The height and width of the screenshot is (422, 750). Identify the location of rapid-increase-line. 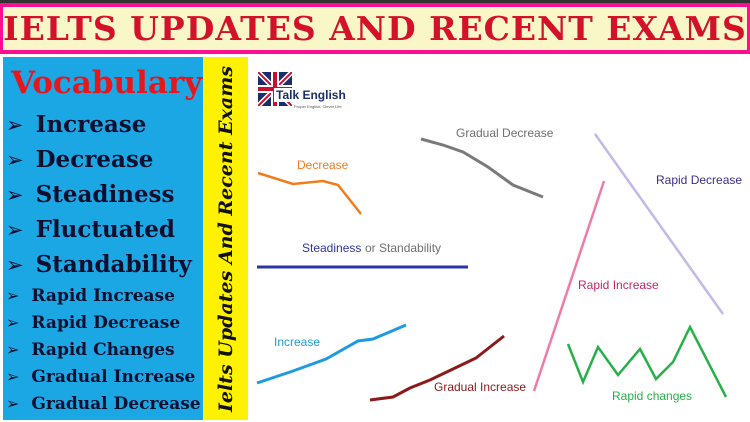
(569, 286).